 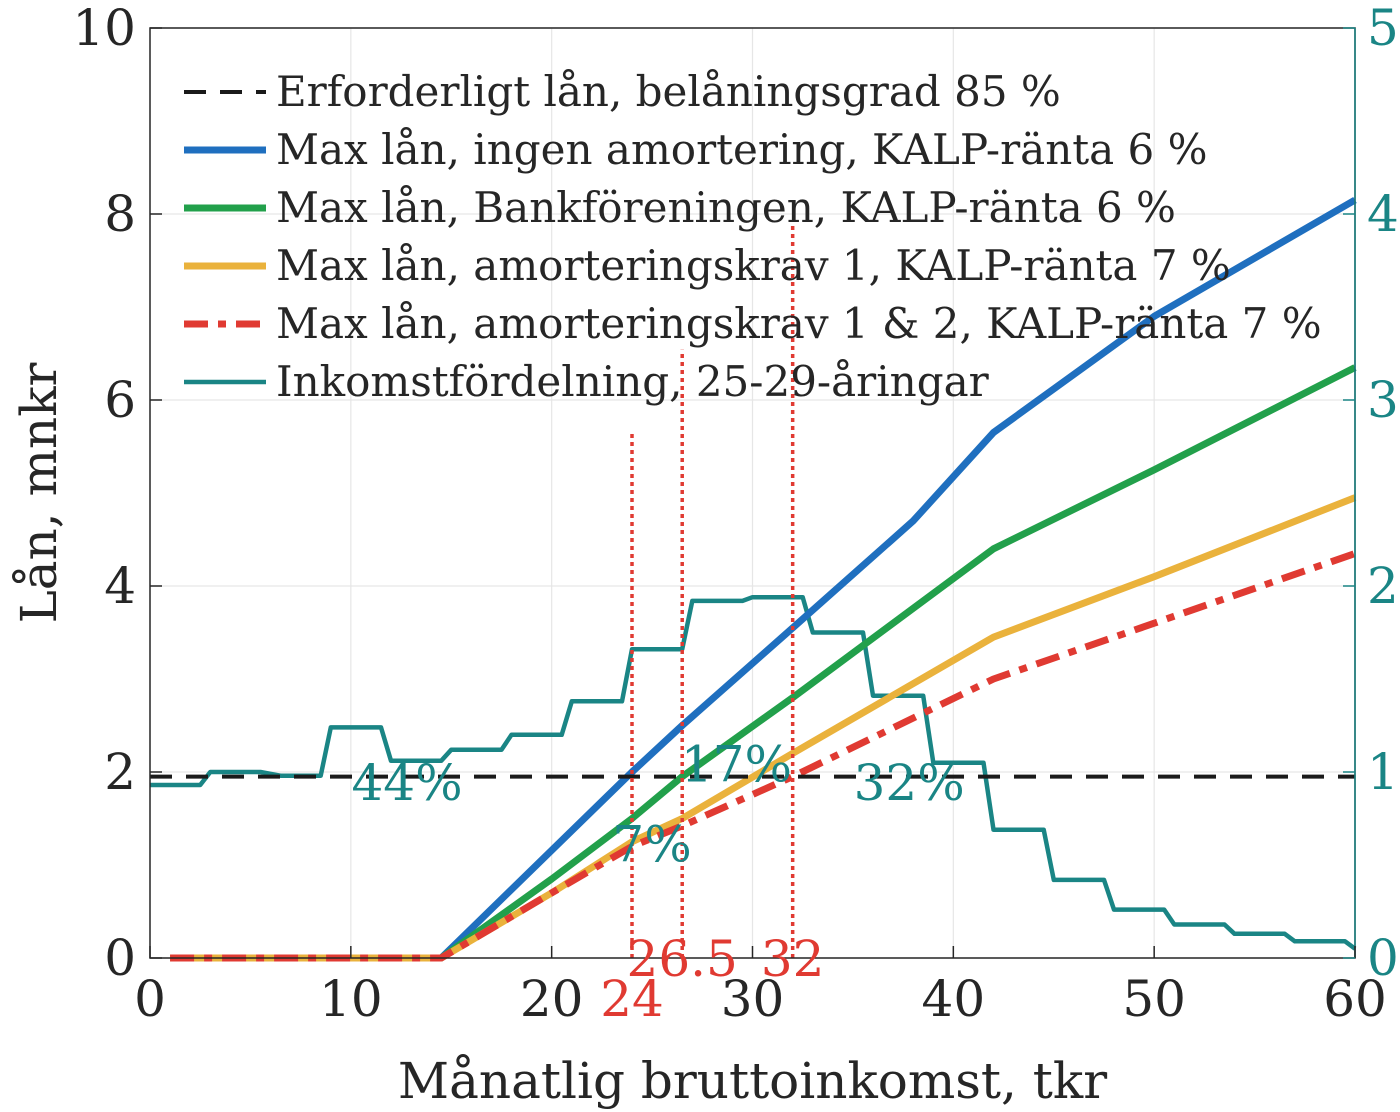 I want to click on y2-tick-label: 1, so click(x=1383, y=772).